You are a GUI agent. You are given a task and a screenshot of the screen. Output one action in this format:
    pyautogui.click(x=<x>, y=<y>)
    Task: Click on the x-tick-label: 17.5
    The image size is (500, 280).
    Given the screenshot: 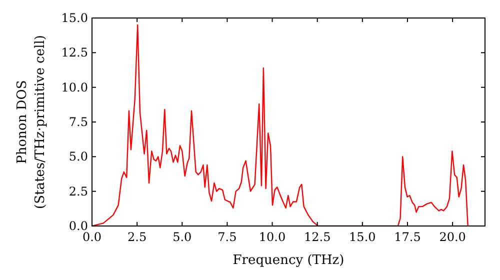 What is the action you would take?
    pyautogui.click(x=407, y=237)
    